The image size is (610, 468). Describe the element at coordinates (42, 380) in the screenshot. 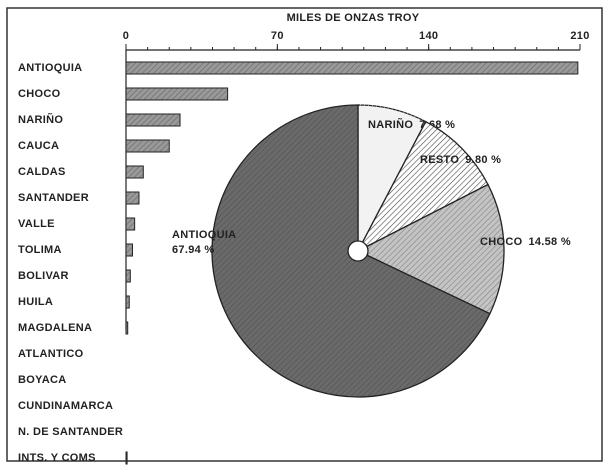

I see `y-tick-label: BOYACA` at that location.